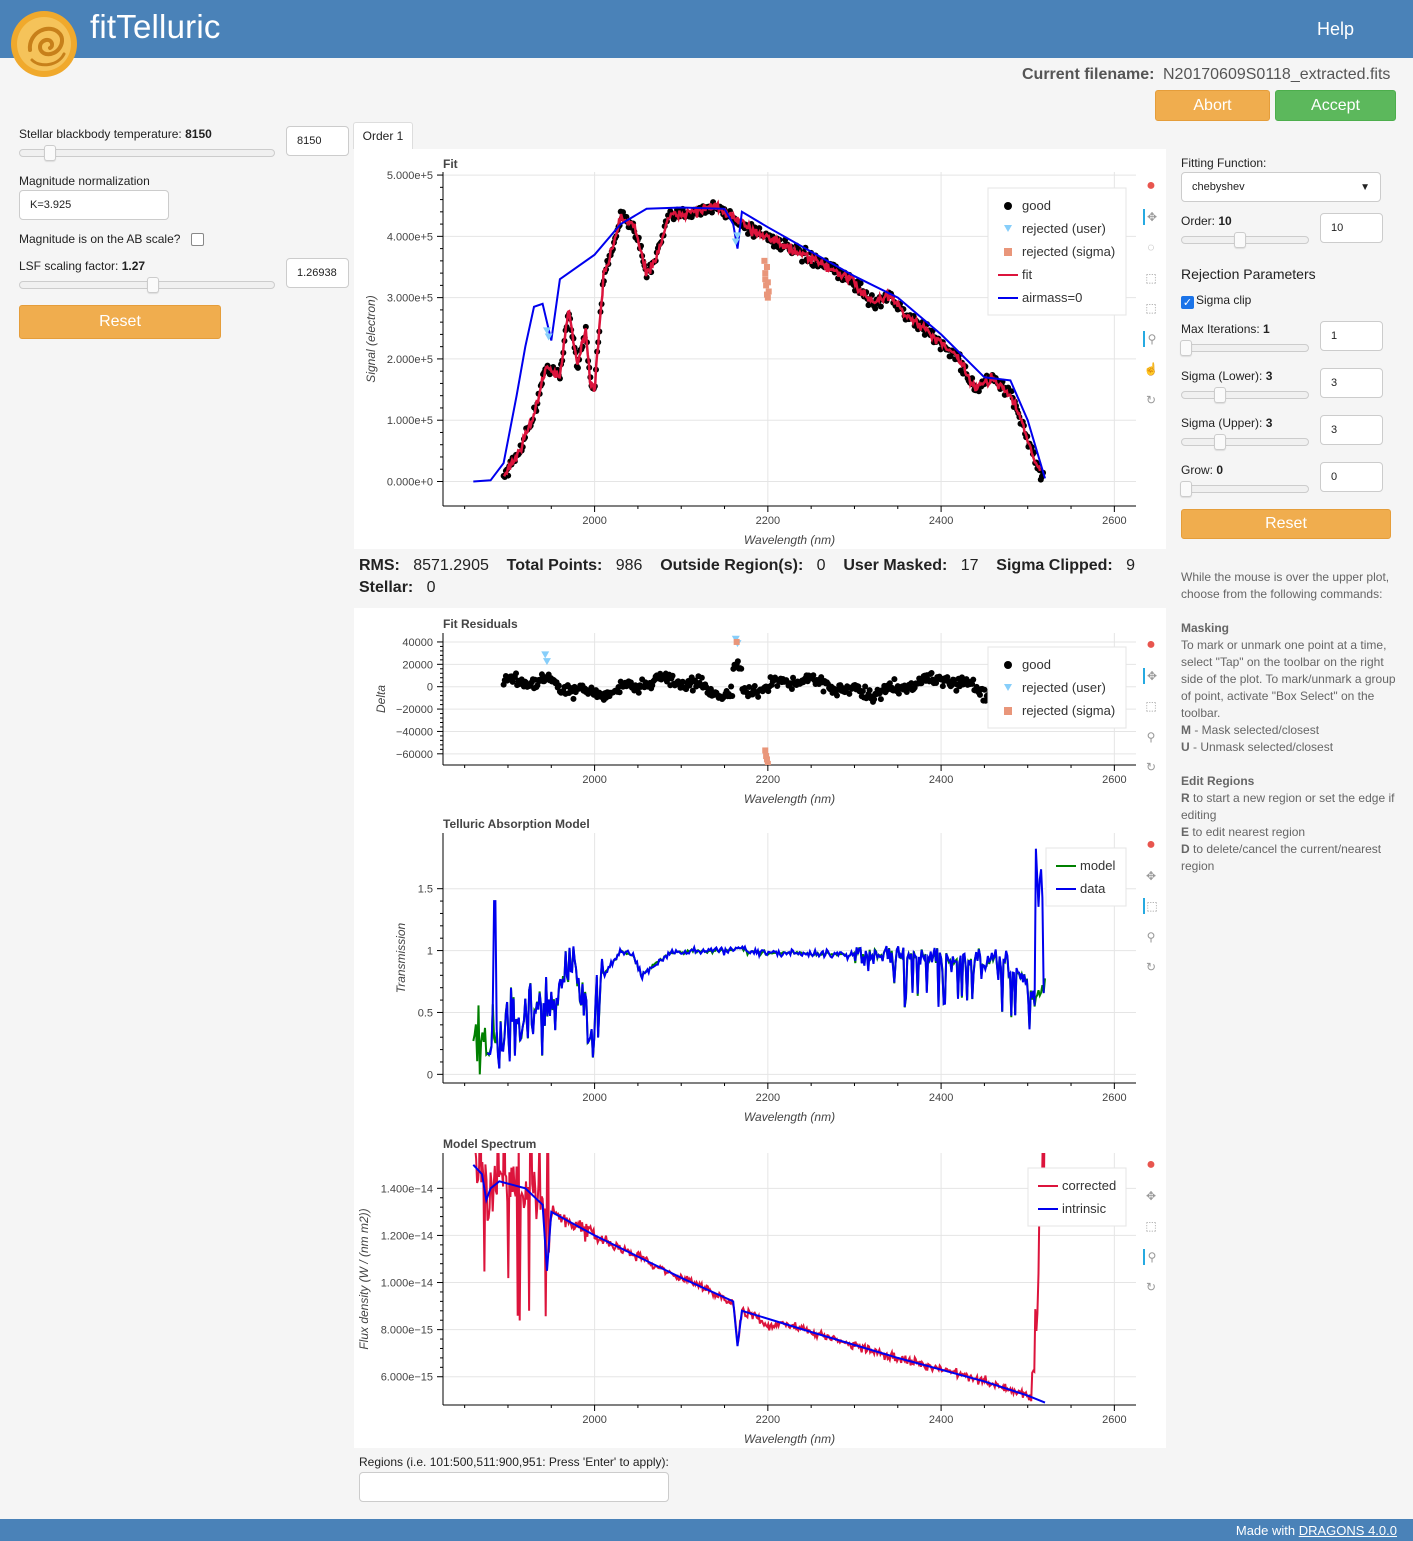 This screenshot has height=1541, width=1413. Describe the element at coordinates (317, 141) in the screenshot. I see `temperature-input: 8150` at that location.